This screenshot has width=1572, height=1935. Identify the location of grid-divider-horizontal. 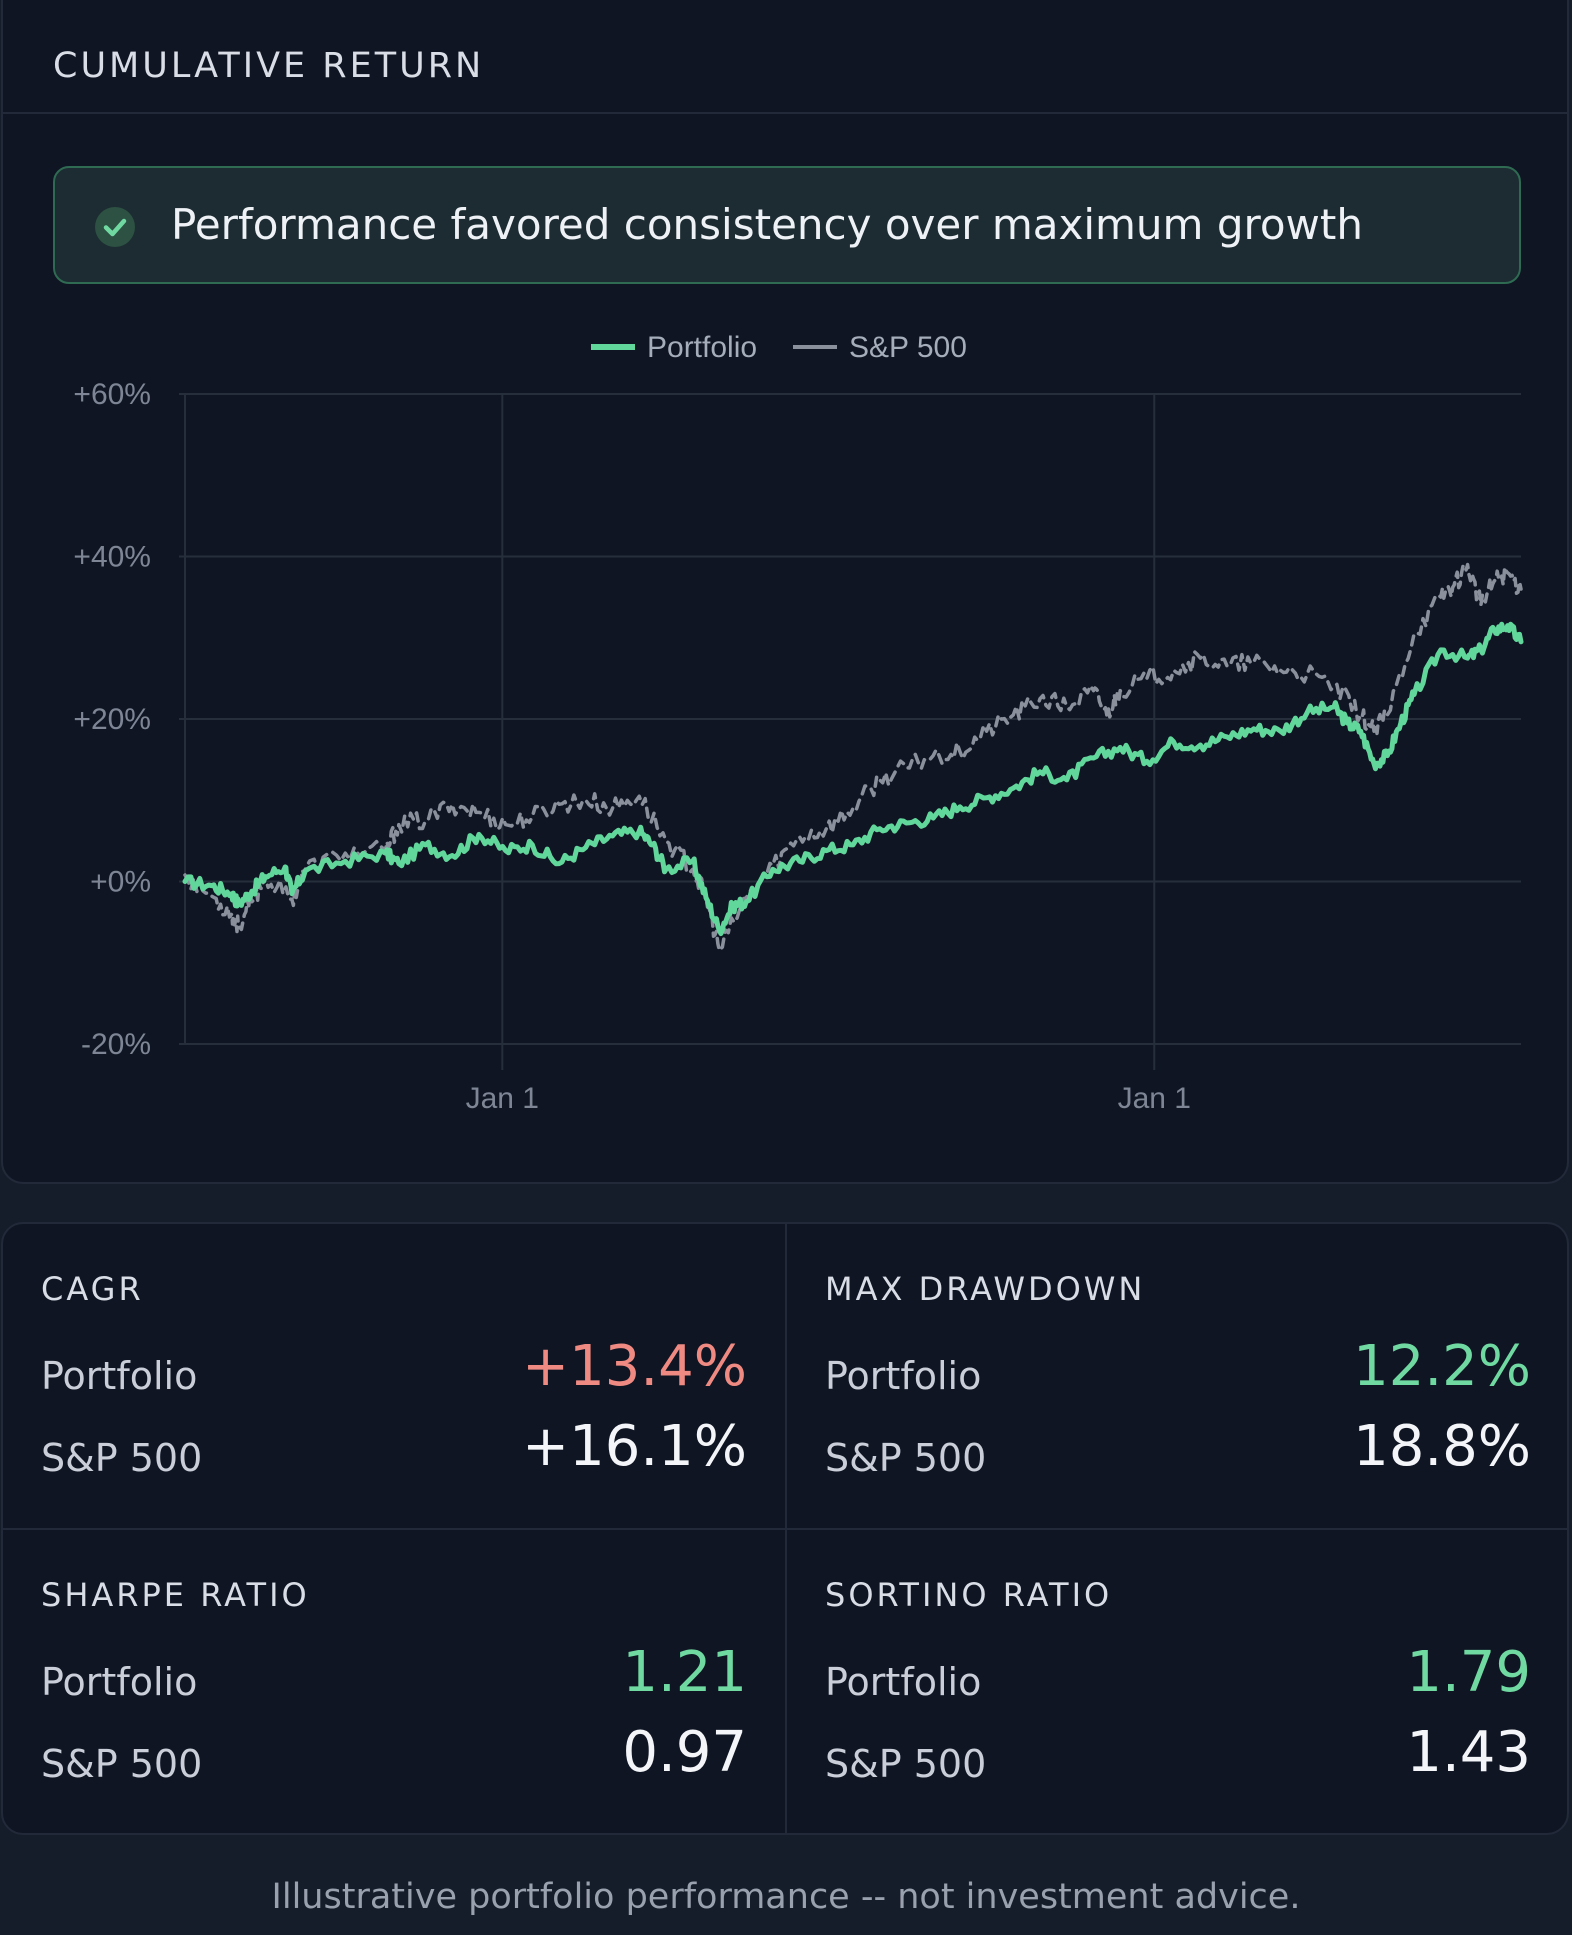
(785, 1529).